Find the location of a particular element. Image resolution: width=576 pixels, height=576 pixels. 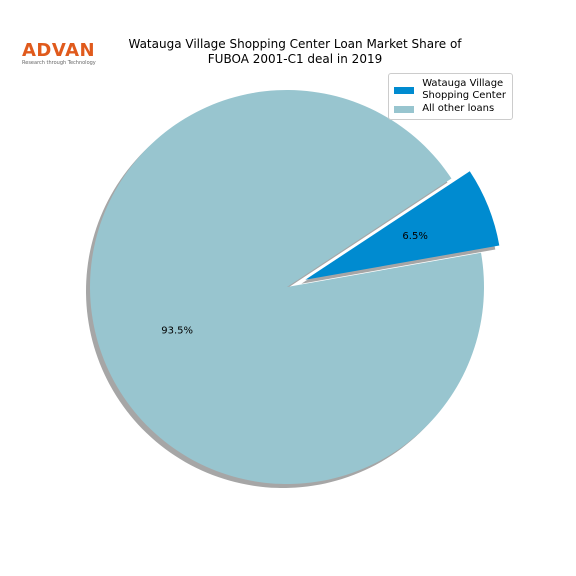

data-label: 93.5% is located at coordinates (177, 331).